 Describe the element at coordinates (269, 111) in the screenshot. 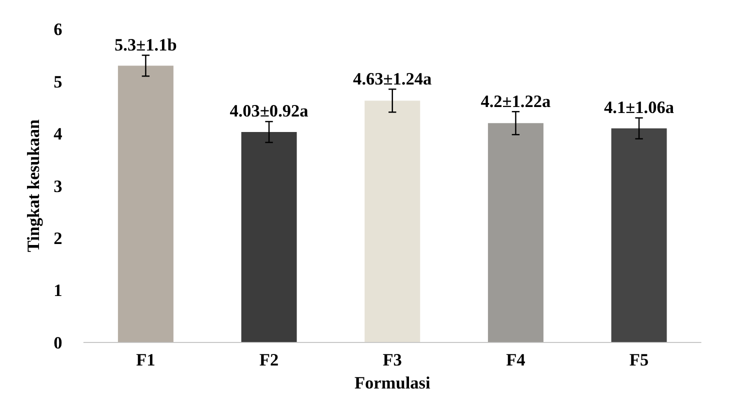

I see `data-label: 4.03±0.92a` at that location.